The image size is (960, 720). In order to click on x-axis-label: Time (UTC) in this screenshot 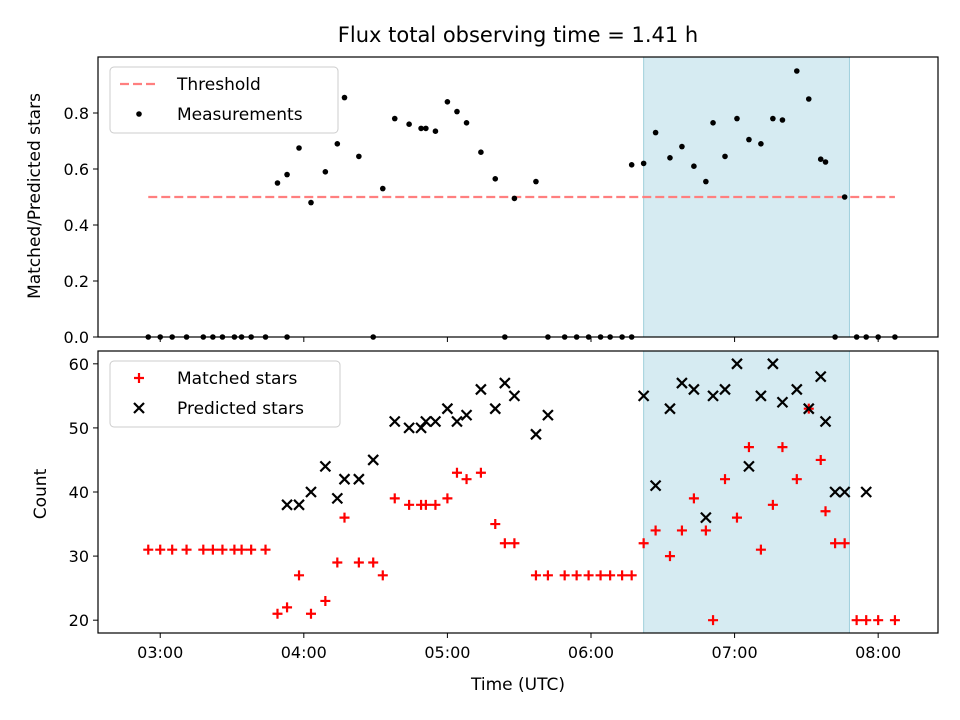, I will do `click(517, 685)`.